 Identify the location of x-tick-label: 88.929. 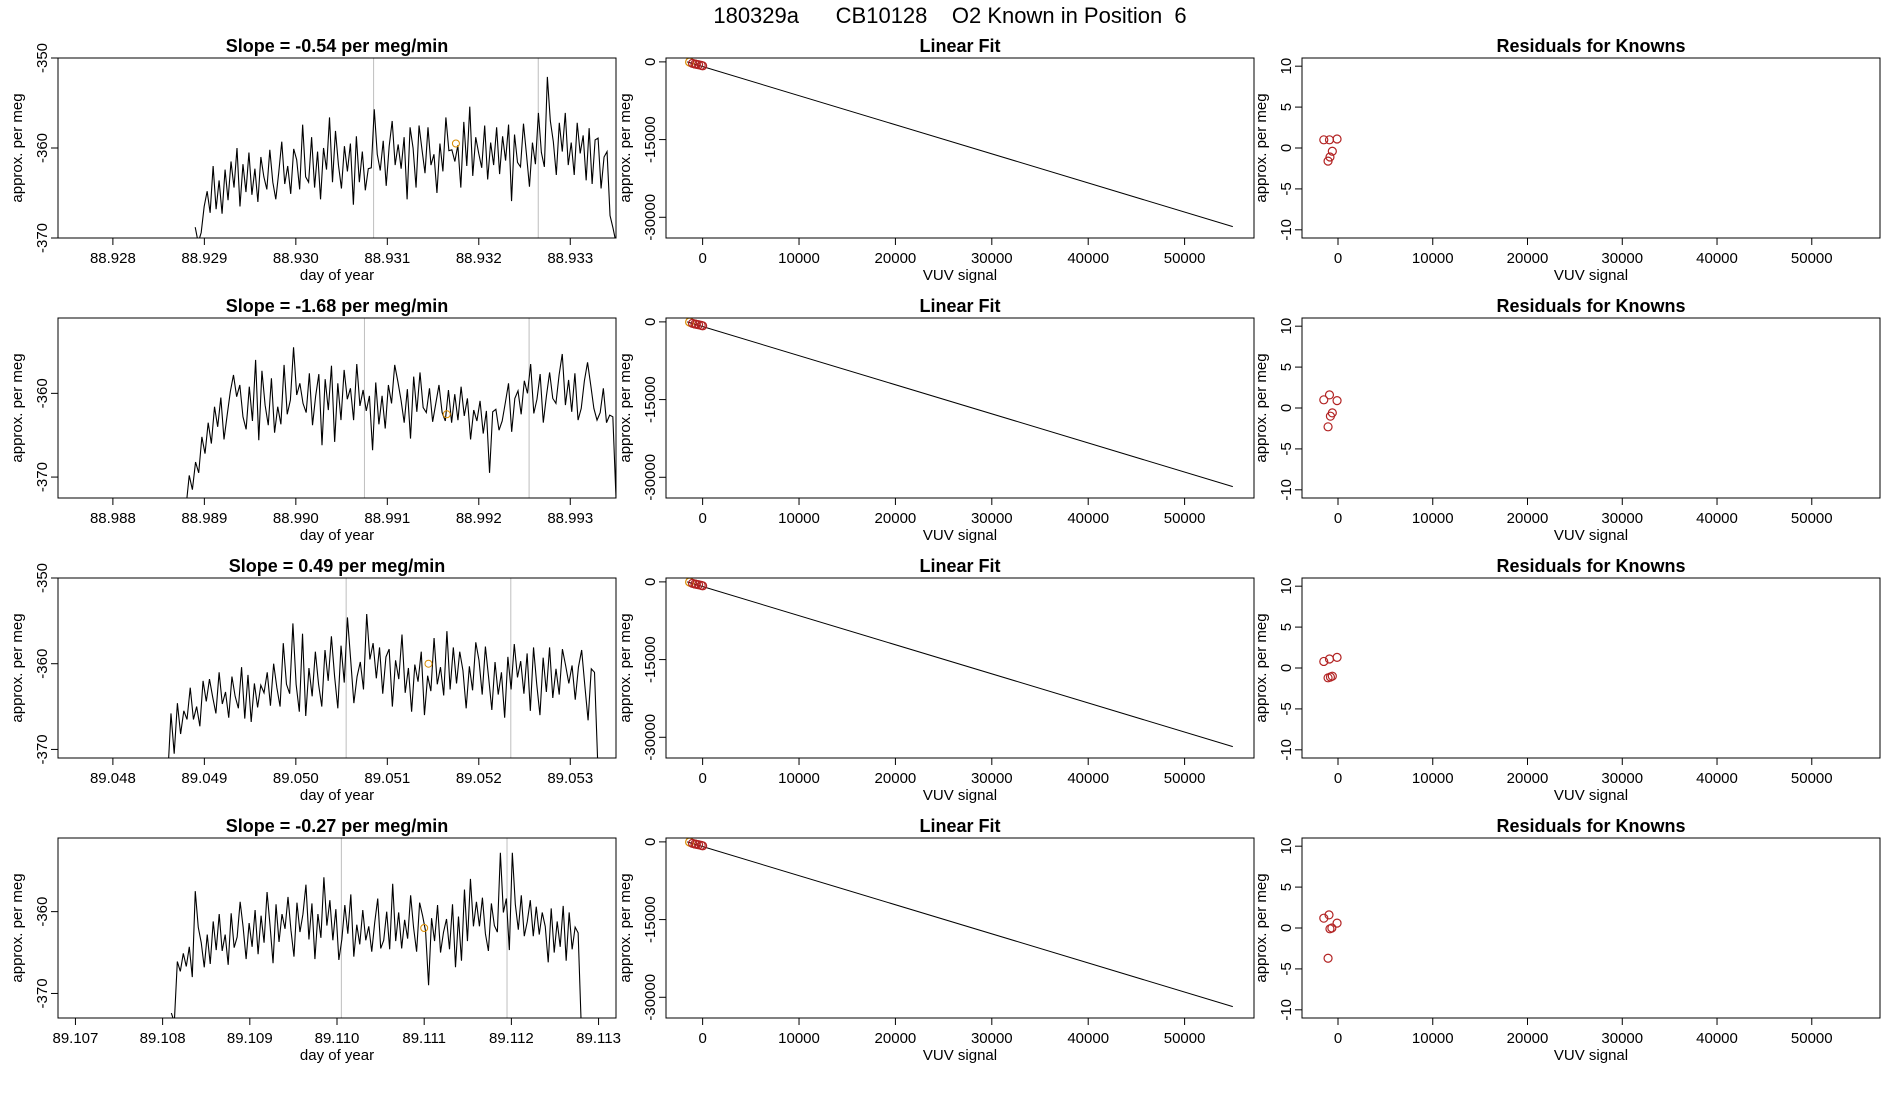
(204, 258).